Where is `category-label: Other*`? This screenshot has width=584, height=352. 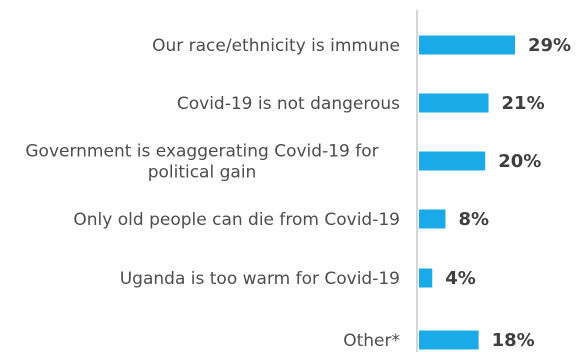 category-label: Other* is located at coordinates (371, 341).